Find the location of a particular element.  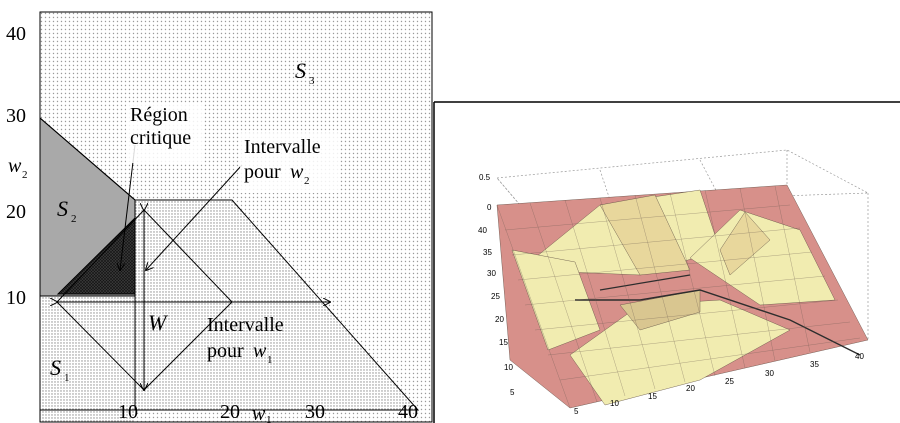

critical-region-label: Région critique is located at coordinates (165, 133).